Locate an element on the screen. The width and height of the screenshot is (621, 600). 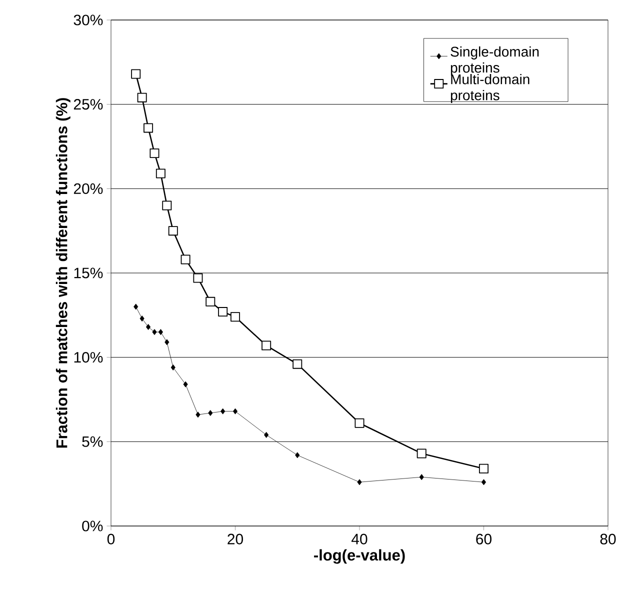
y-tick-label: 20% is located at coordinates (88, 188).